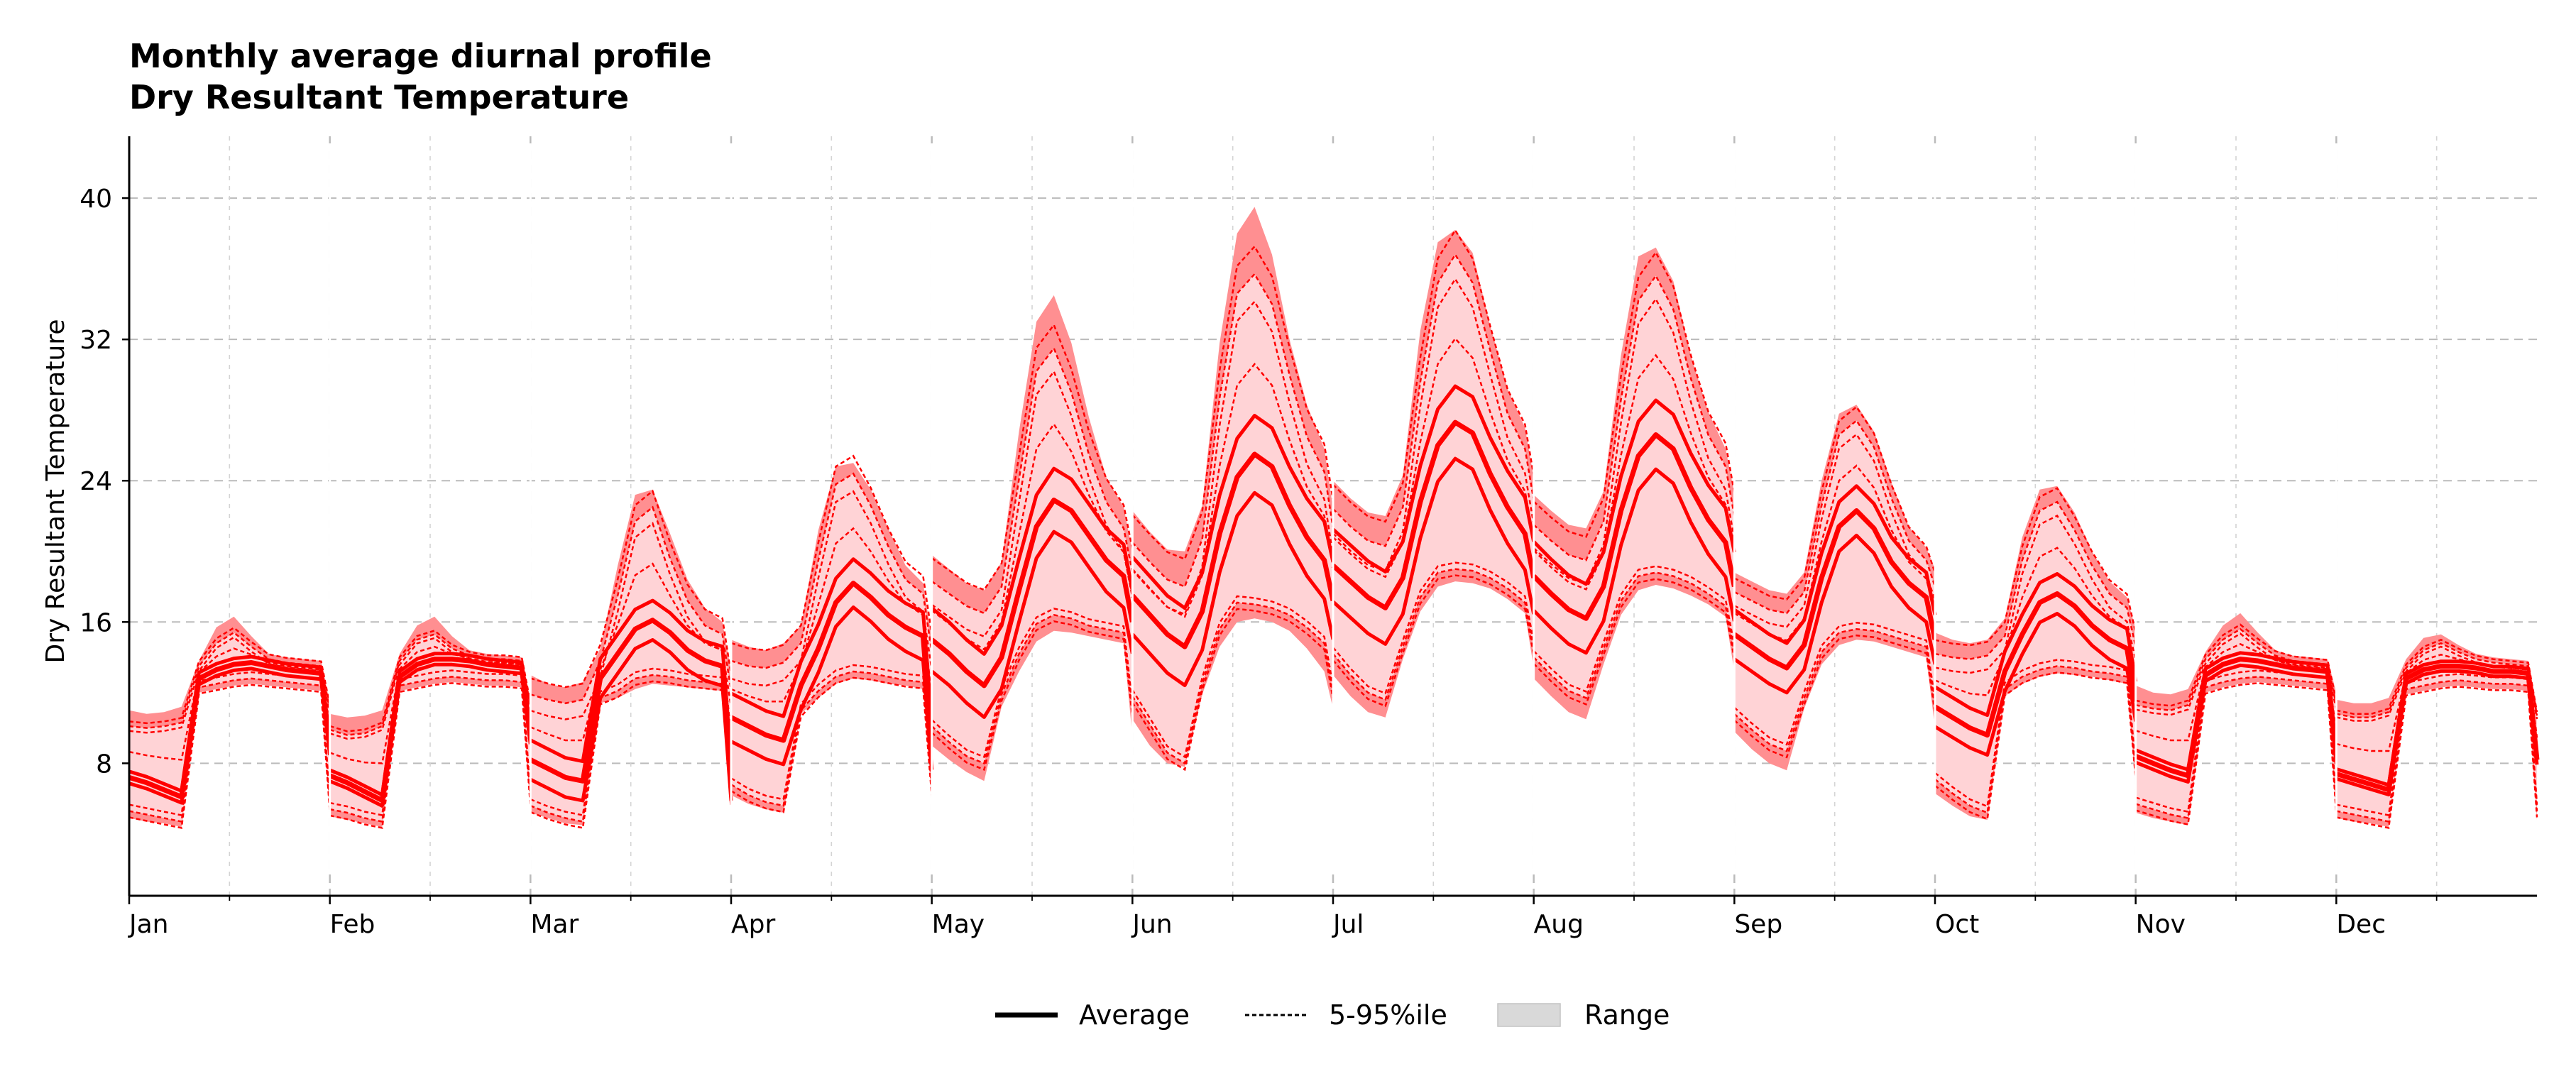 The width and height of the screenshot is (2576, 1086). Describe the element at coordinates (380, 97) in the screenshot. I see `chart-subtitle: Dry Resultant Temperature` at that location.